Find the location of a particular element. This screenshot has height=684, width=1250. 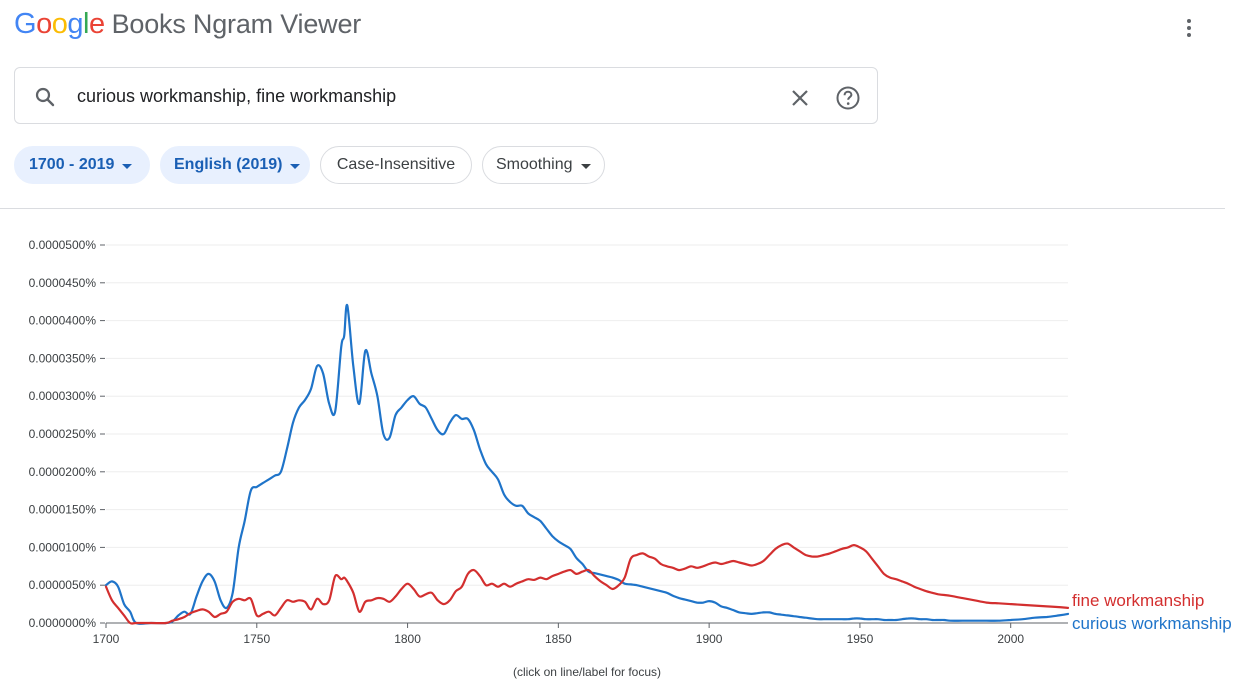

y-tick-label: 0.0000350% is located at coordinates (63, 358).